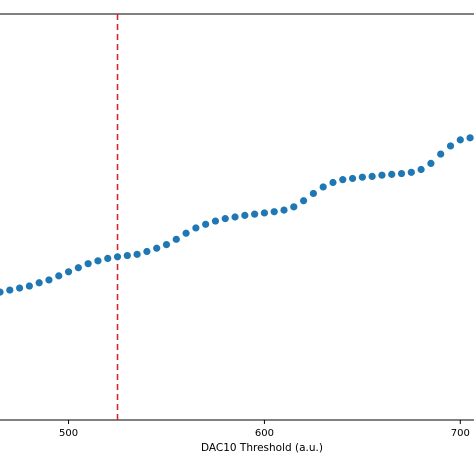 This screenshot has width=474, height=474. Describe the element at coordinates (68, 433) in the screenshot. I see `x-tick-label: 500` at that location.